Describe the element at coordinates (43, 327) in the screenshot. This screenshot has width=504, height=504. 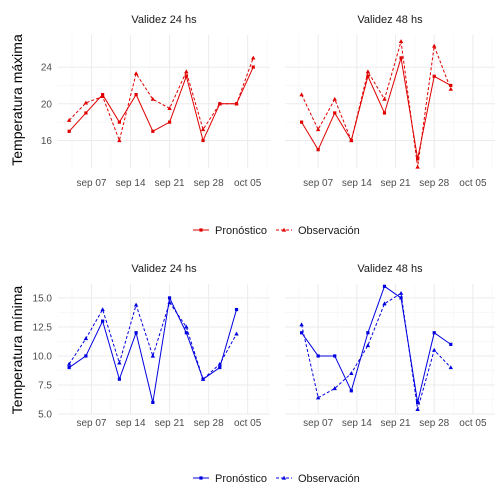
I see `y-tick-label: 12.5` at that location.